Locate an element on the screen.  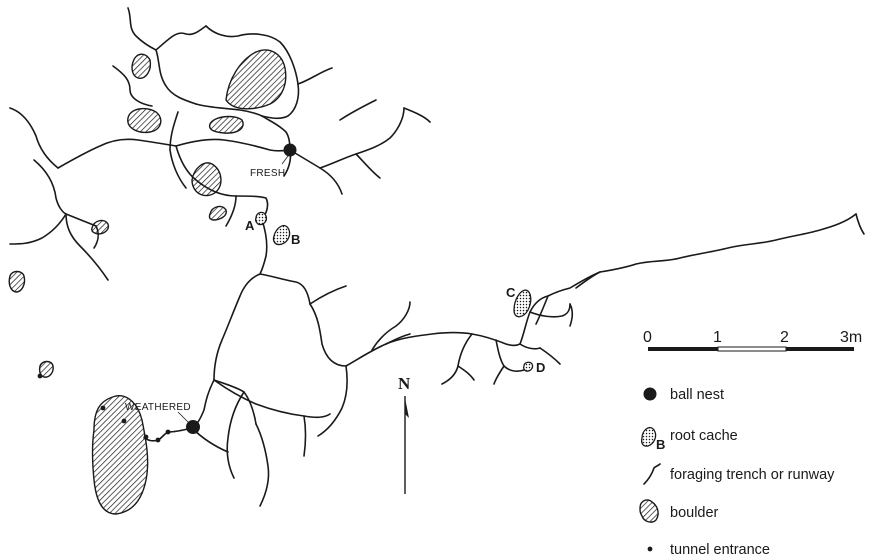
scale-tick-2: 2 is located at coordinates (784, 337).